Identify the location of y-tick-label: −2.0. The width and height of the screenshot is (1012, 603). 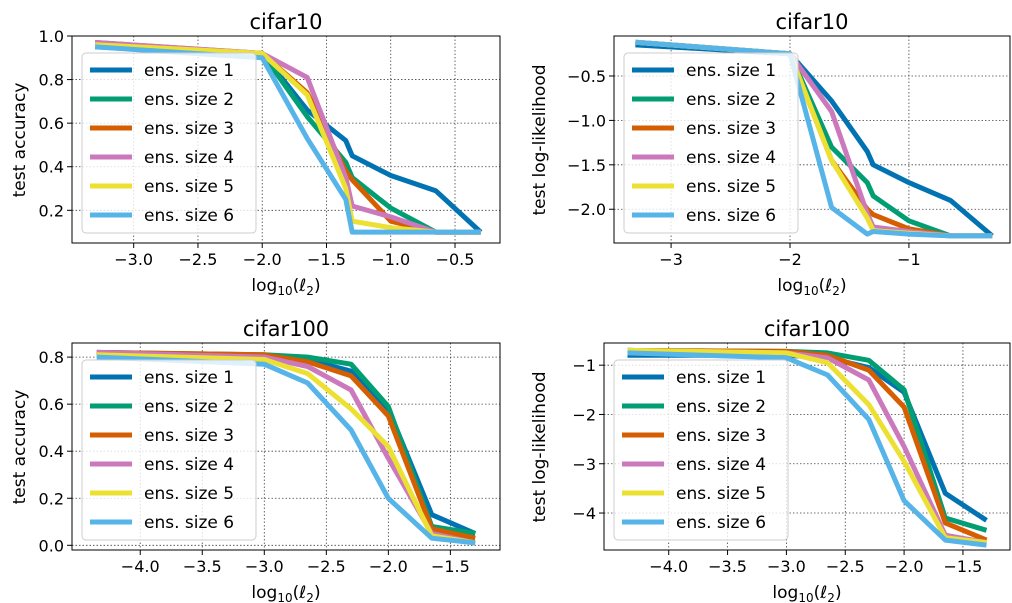
(586, 209).